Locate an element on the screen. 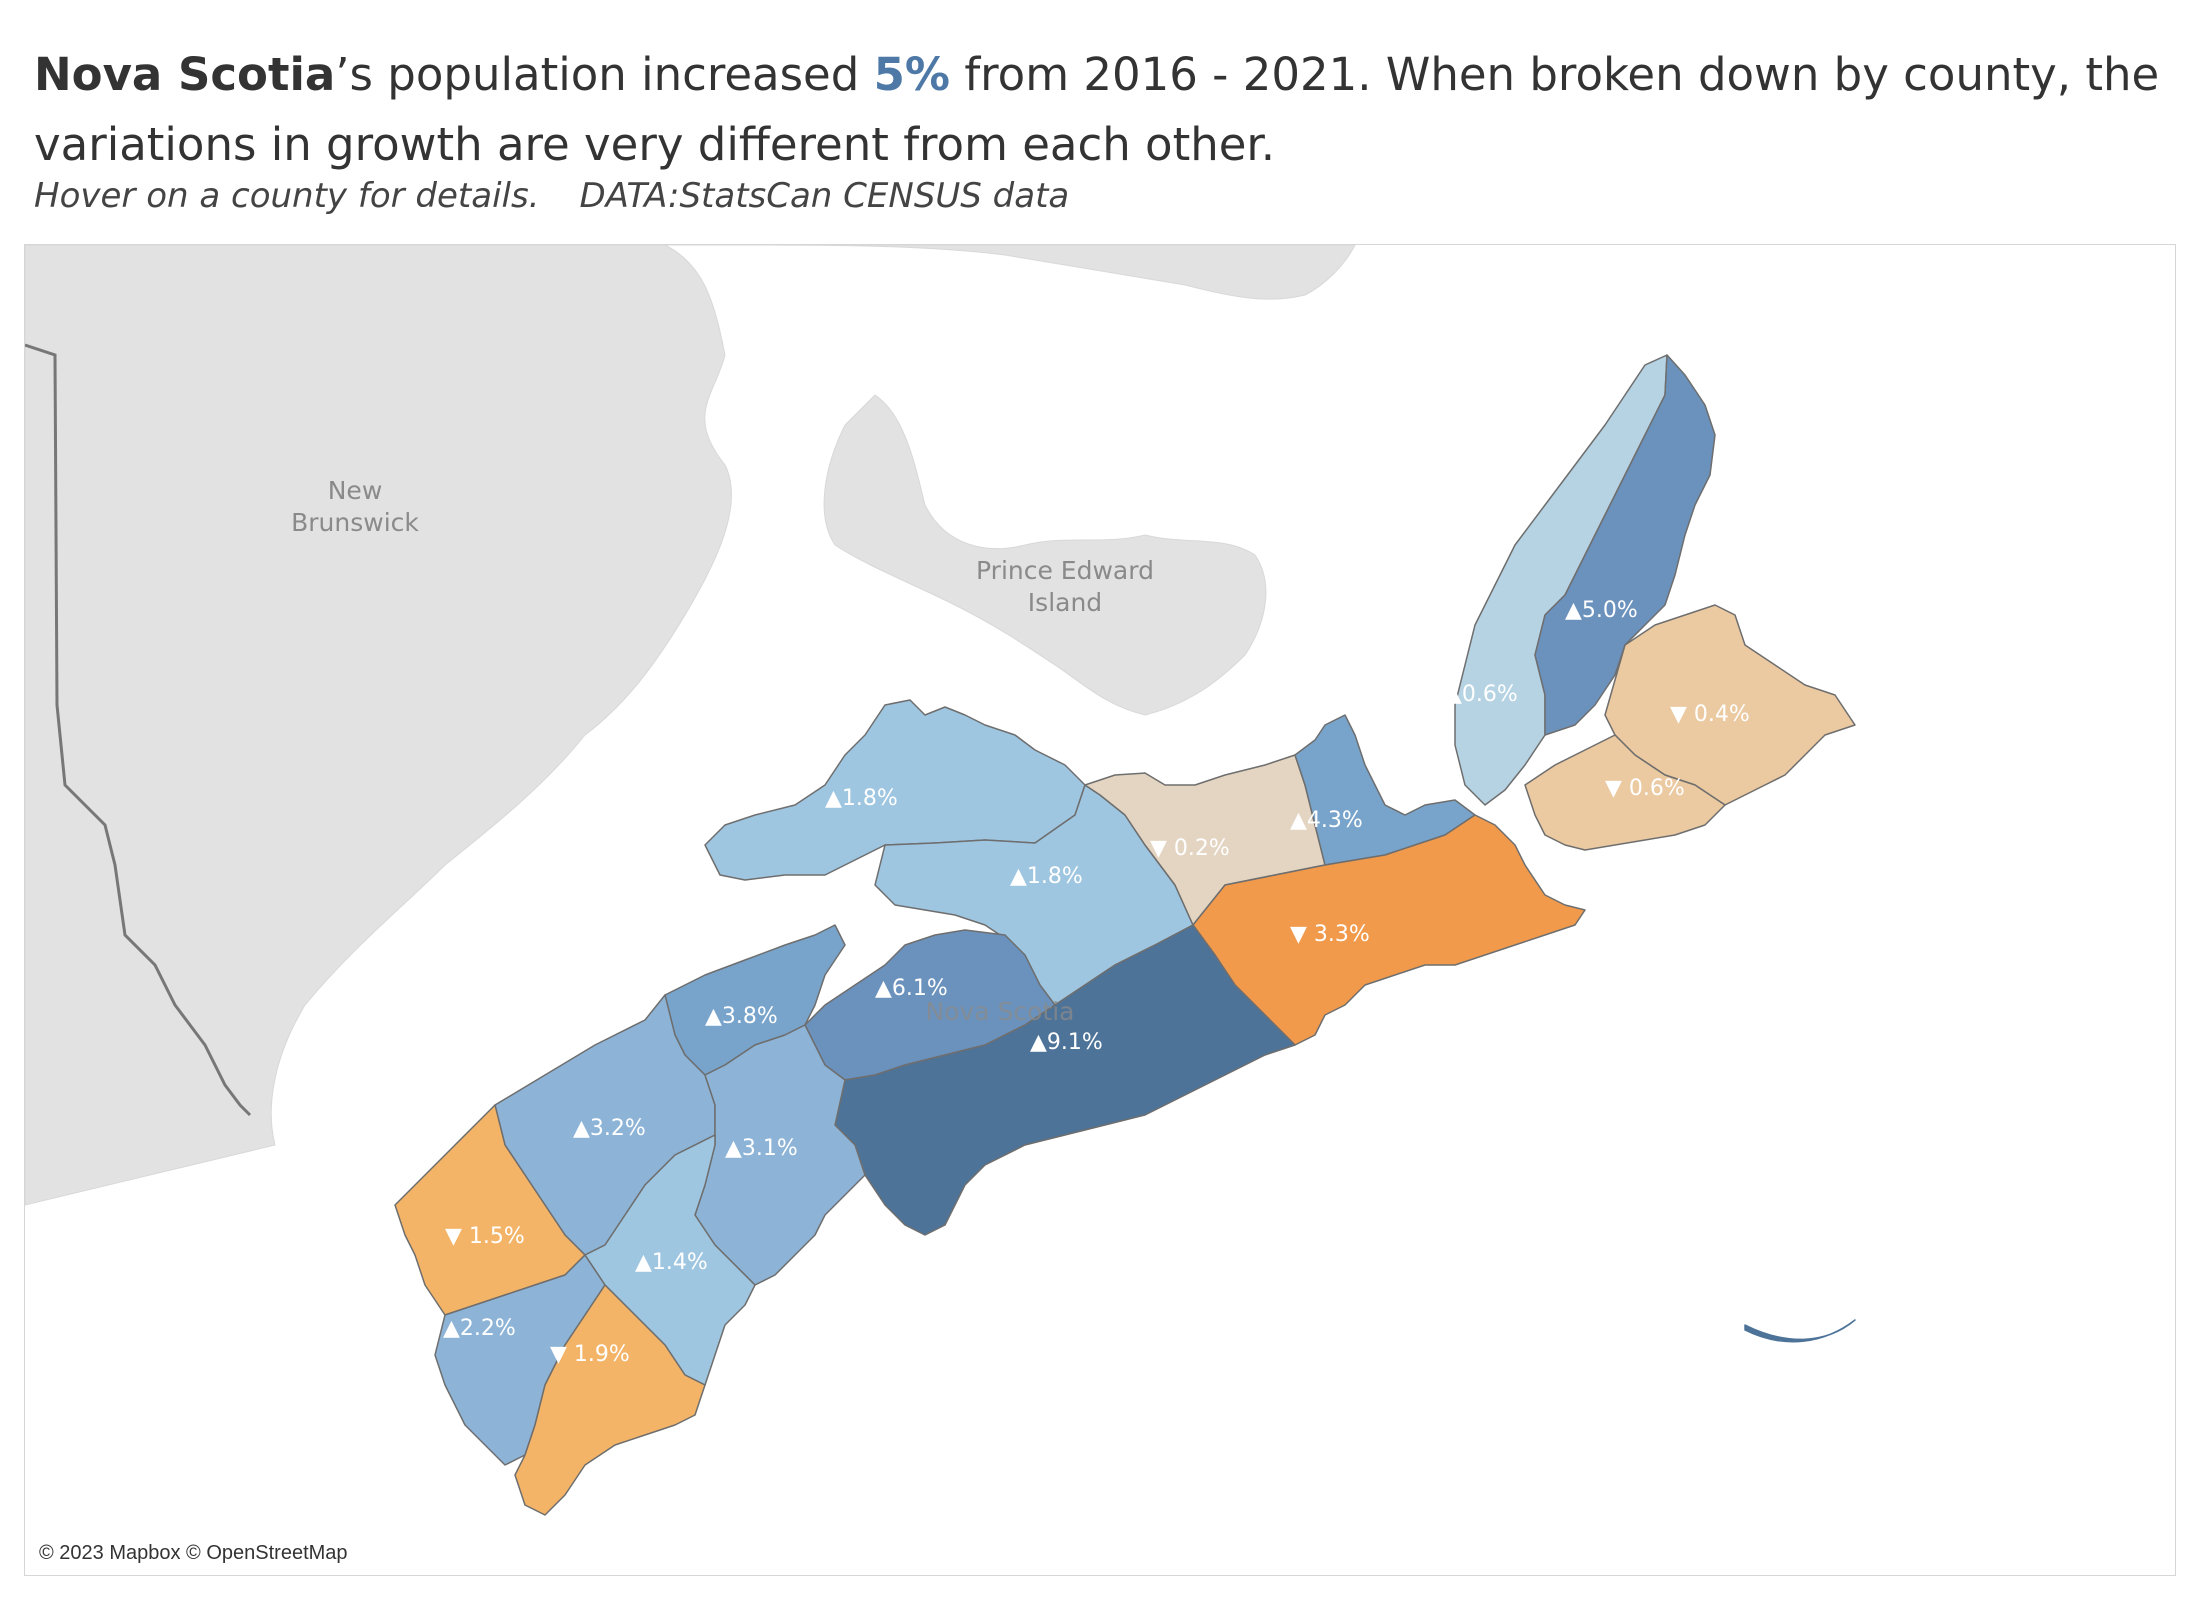 The height and width of the screenshot is (1598, 2198). county-label-inverness: ▲0.6% is located at coordinates (1481, 694).